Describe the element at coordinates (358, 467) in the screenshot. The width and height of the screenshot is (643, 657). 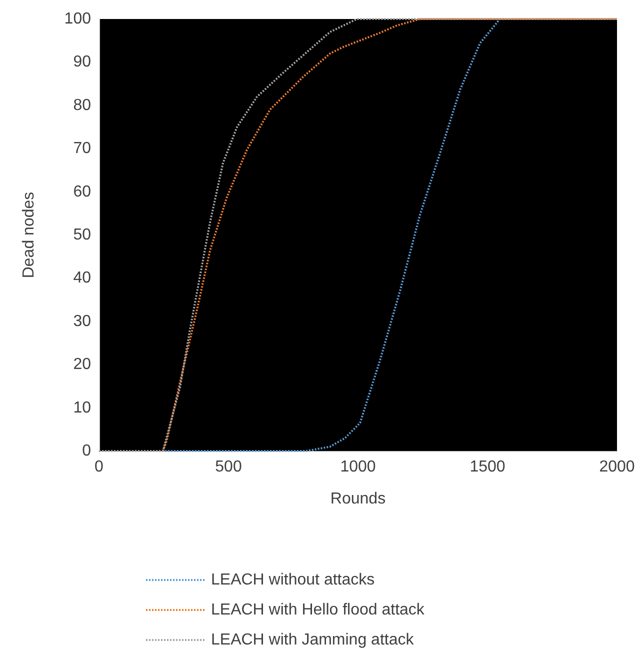
I see `x-tick-label: 1000` at that location.